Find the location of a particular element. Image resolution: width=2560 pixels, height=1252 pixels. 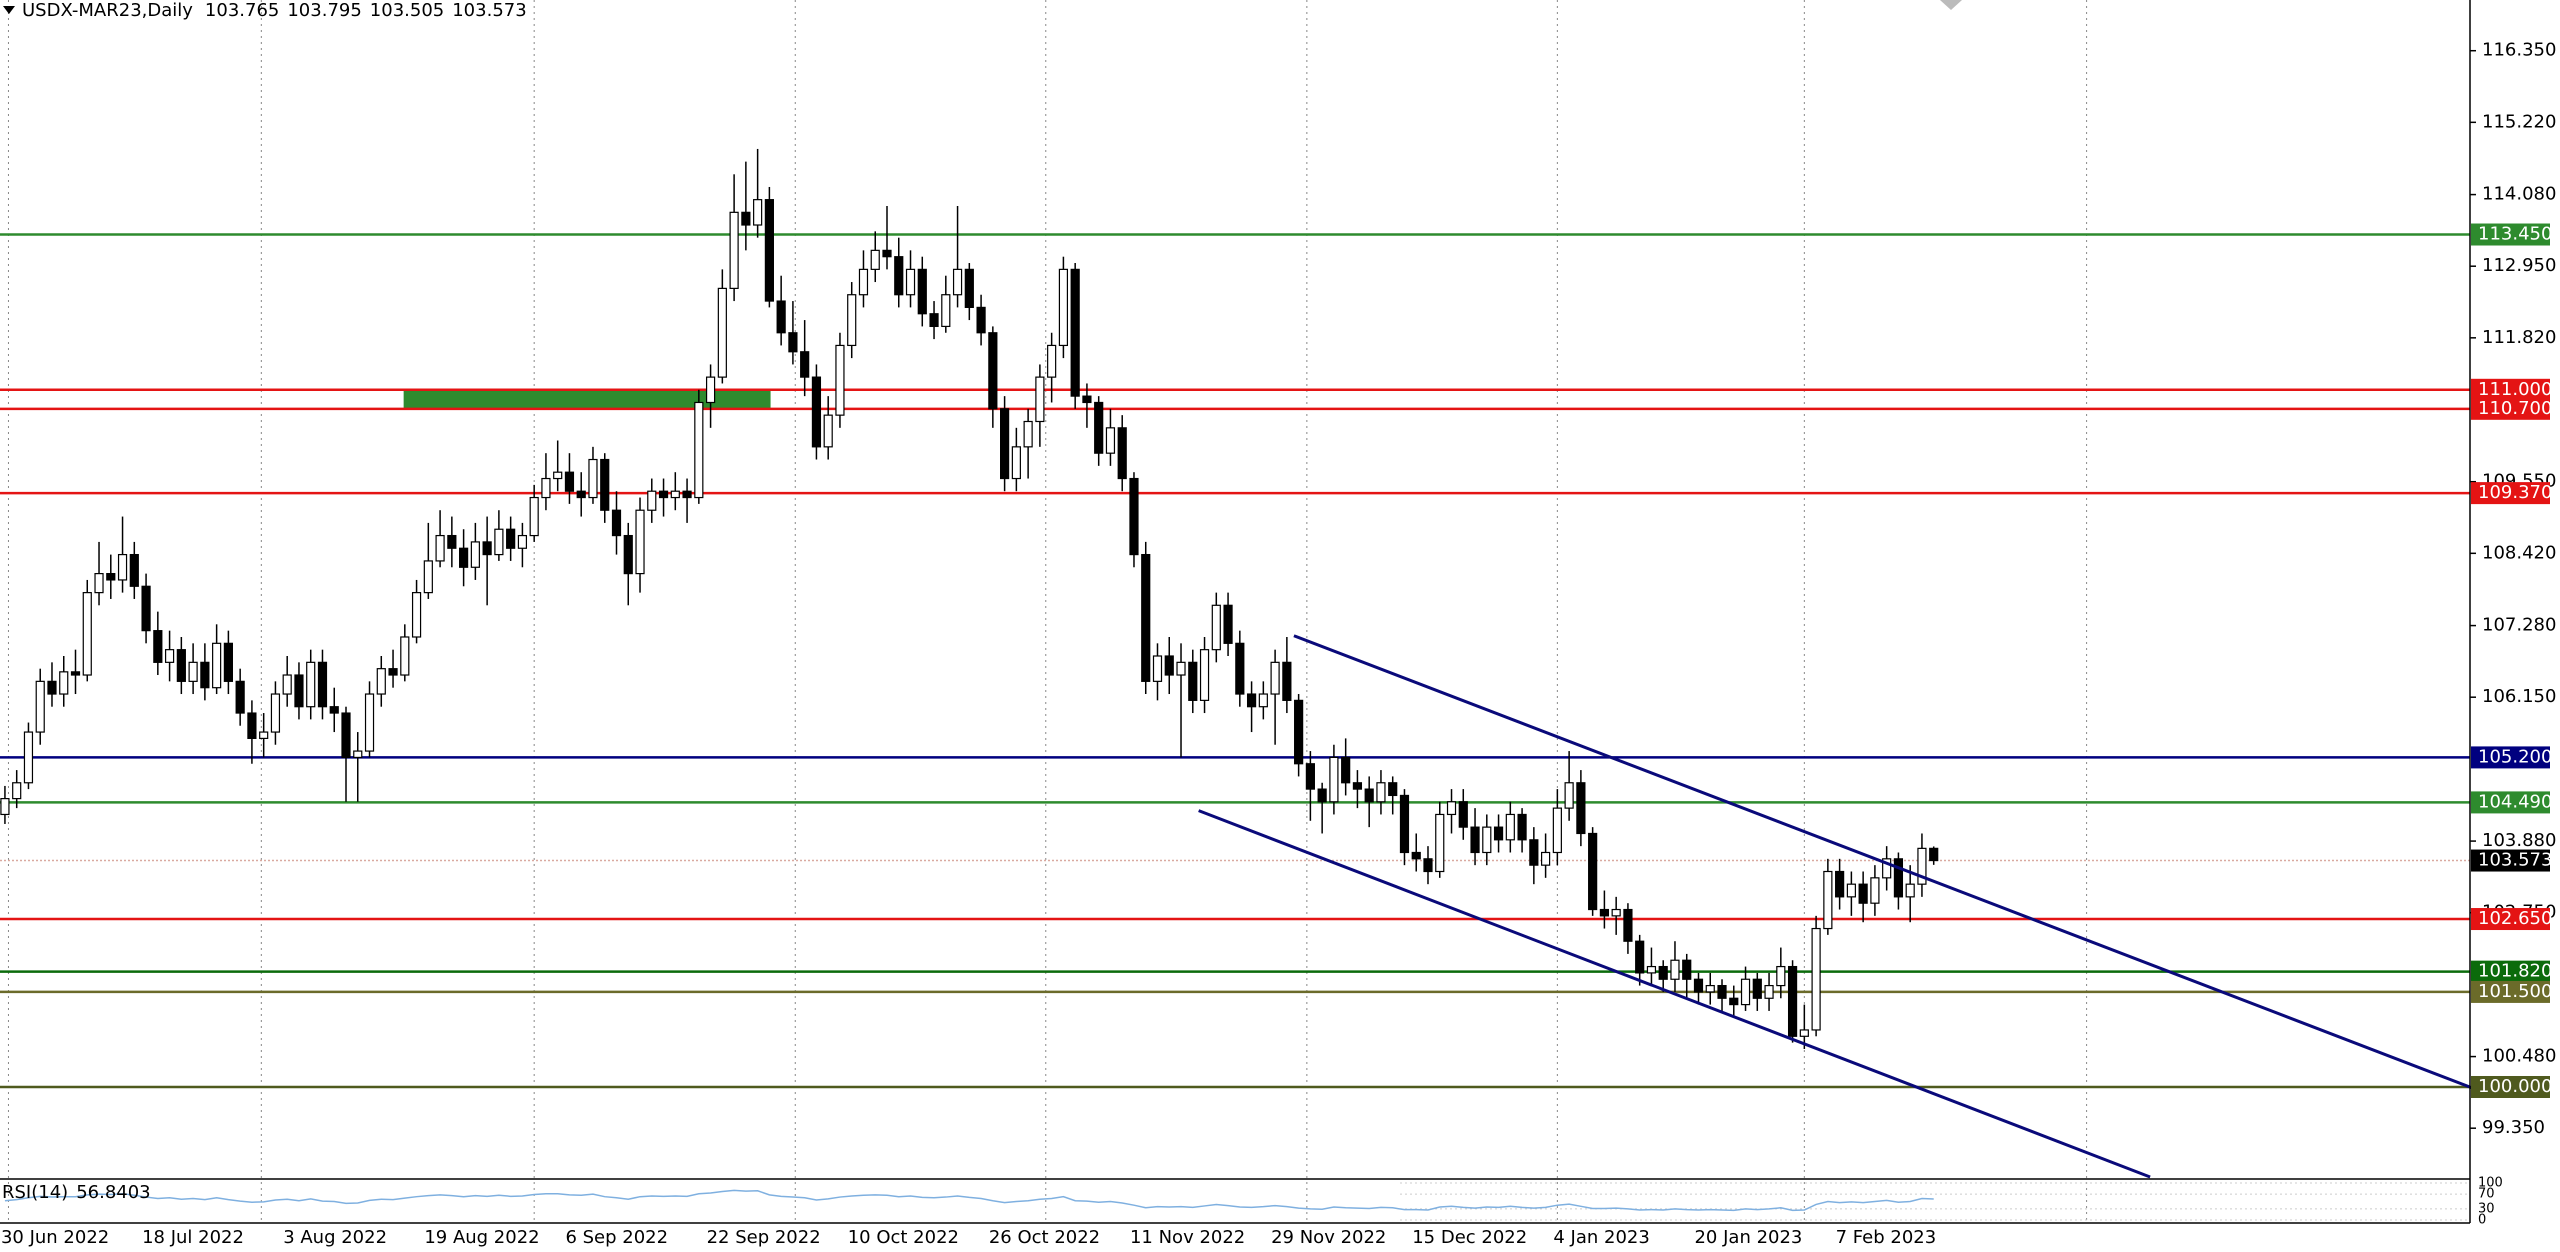

level-label: 111.000 is located at coordinates (2515, 389).